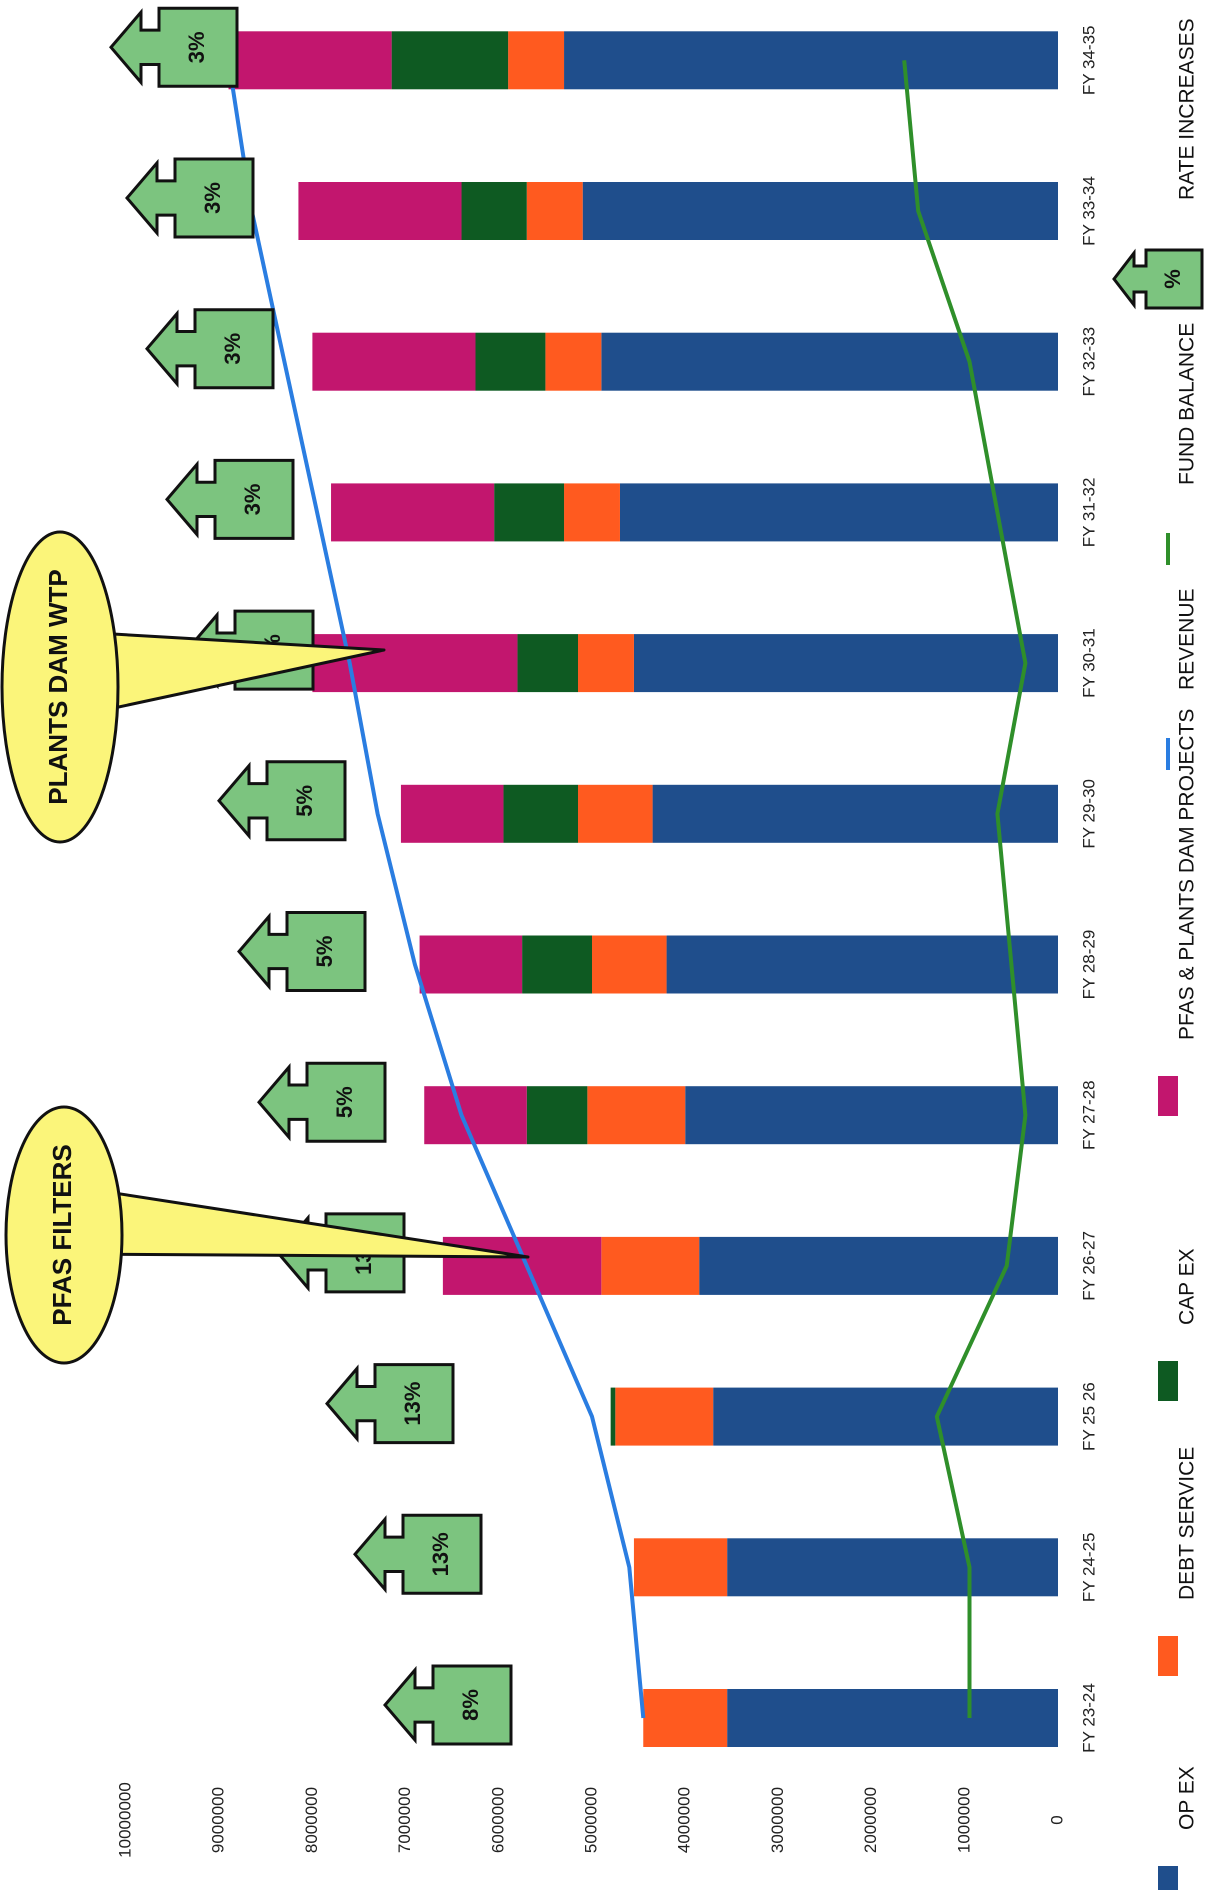 The height and width of the screenshot is (1890, 1205). Describe the element at coordinates (1088, 663) in the screenshot. I see `category-label-7: FY 30-31` at that location.